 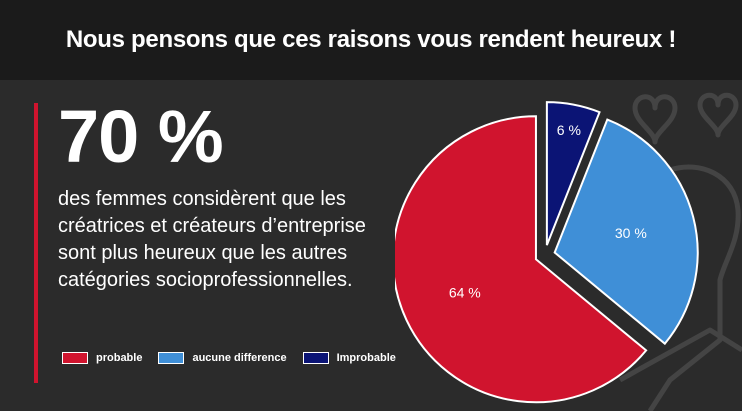 I want to click on legend-item-aucune-difference: aucune difference, so click(x=222, y=358).